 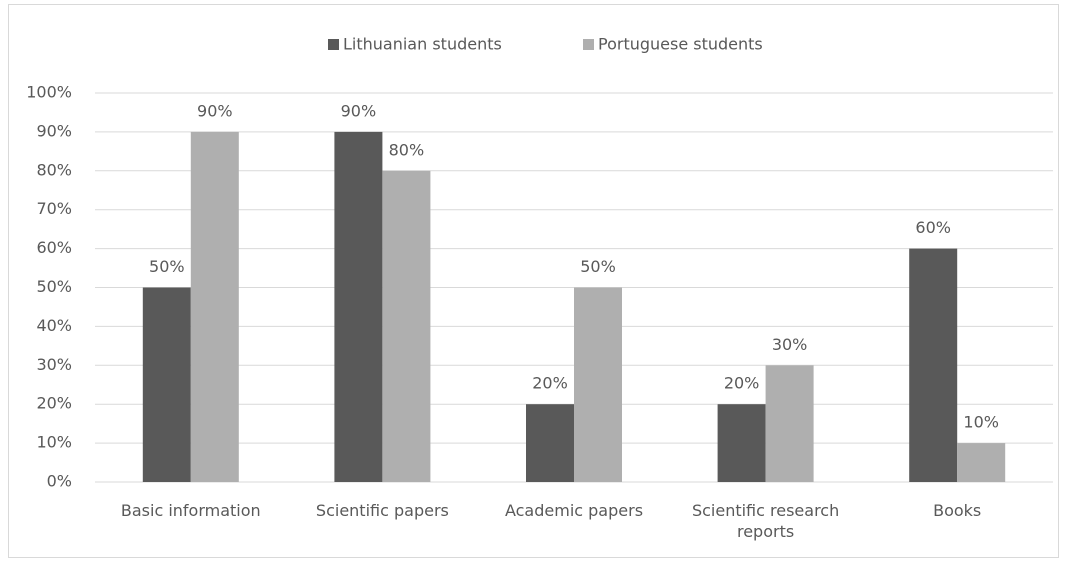 What do you see at coordinates (54, 442) in the screenshot?
I see `y-tick-label: 10%` at bounding box center [54, 442].